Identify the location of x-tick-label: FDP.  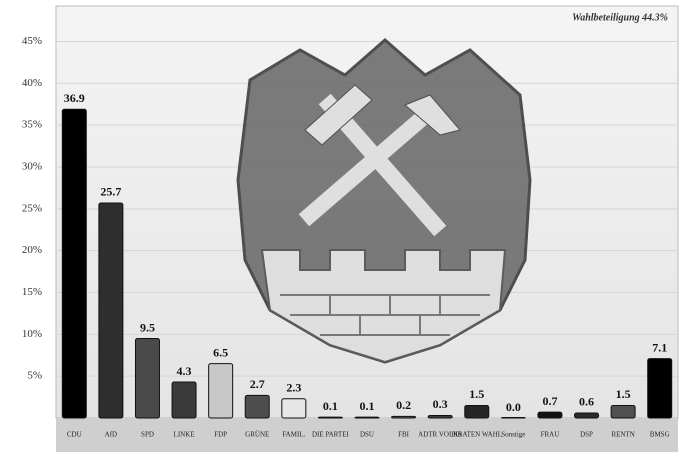
(220, 435).